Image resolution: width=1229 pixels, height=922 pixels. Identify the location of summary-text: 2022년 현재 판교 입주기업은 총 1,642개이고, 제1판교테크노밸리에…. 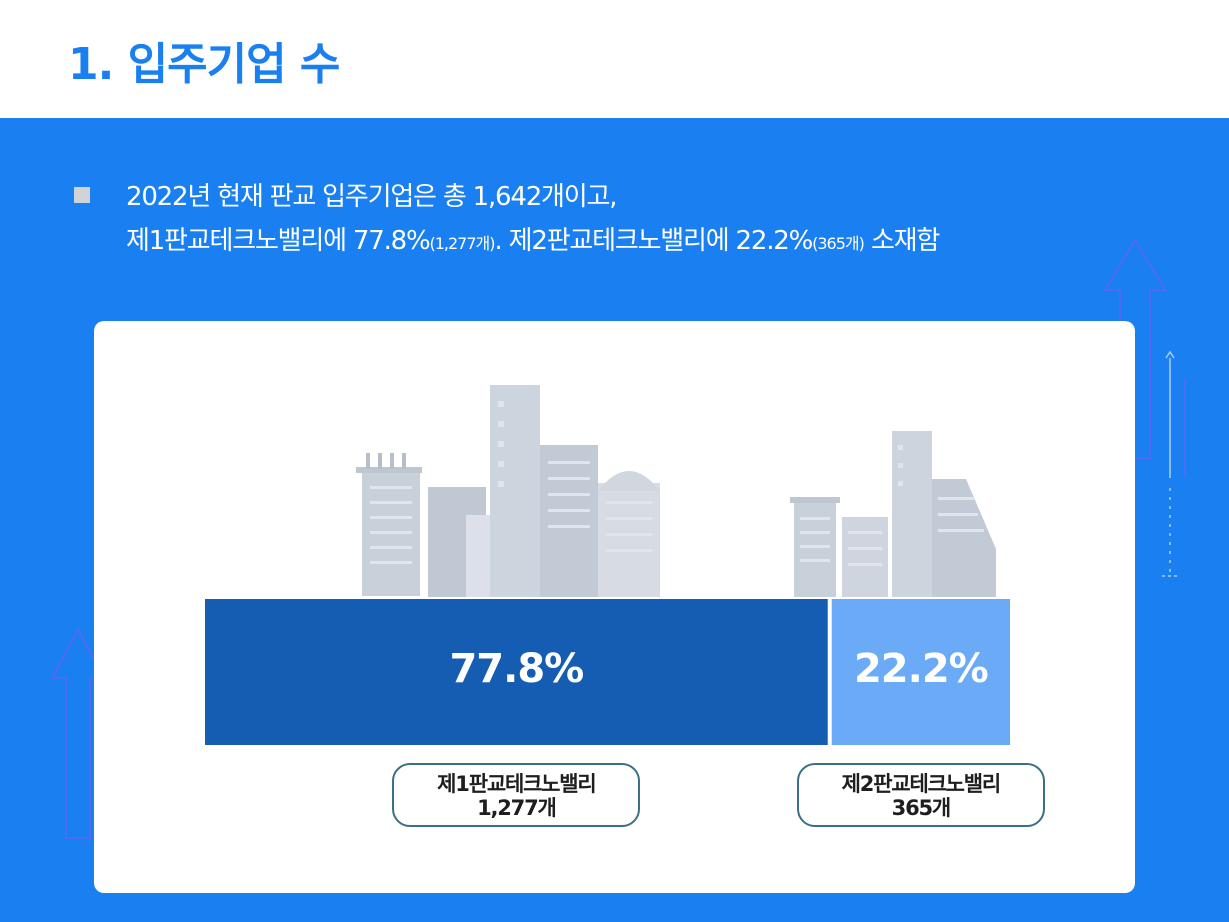
(533, 220).